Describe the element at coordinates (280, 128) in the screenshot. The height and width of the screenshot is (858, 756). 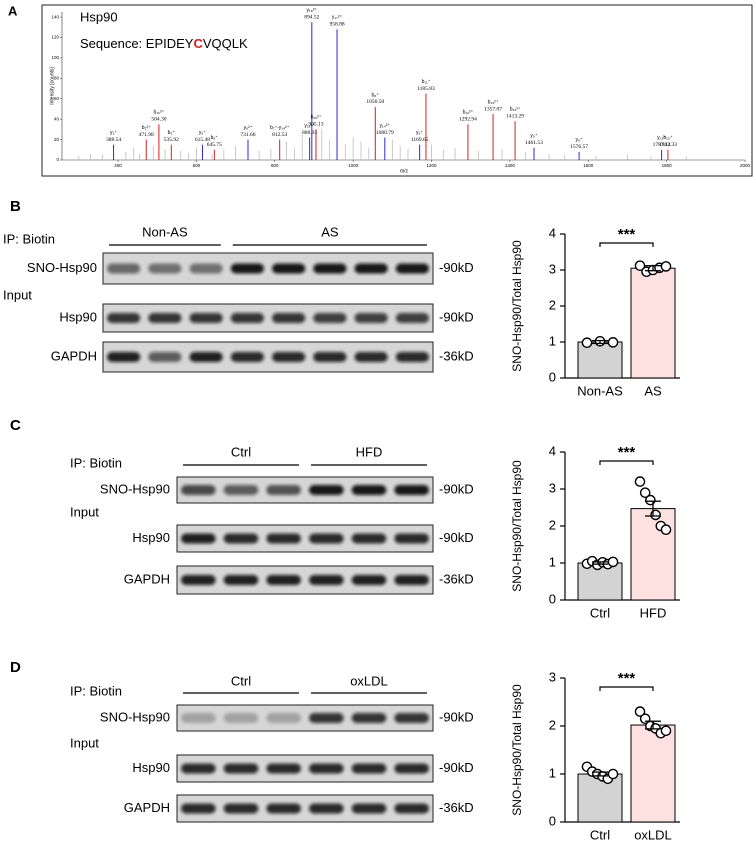
I see `peak-name: b₇⁺-y₁₄²⁺` at that location.